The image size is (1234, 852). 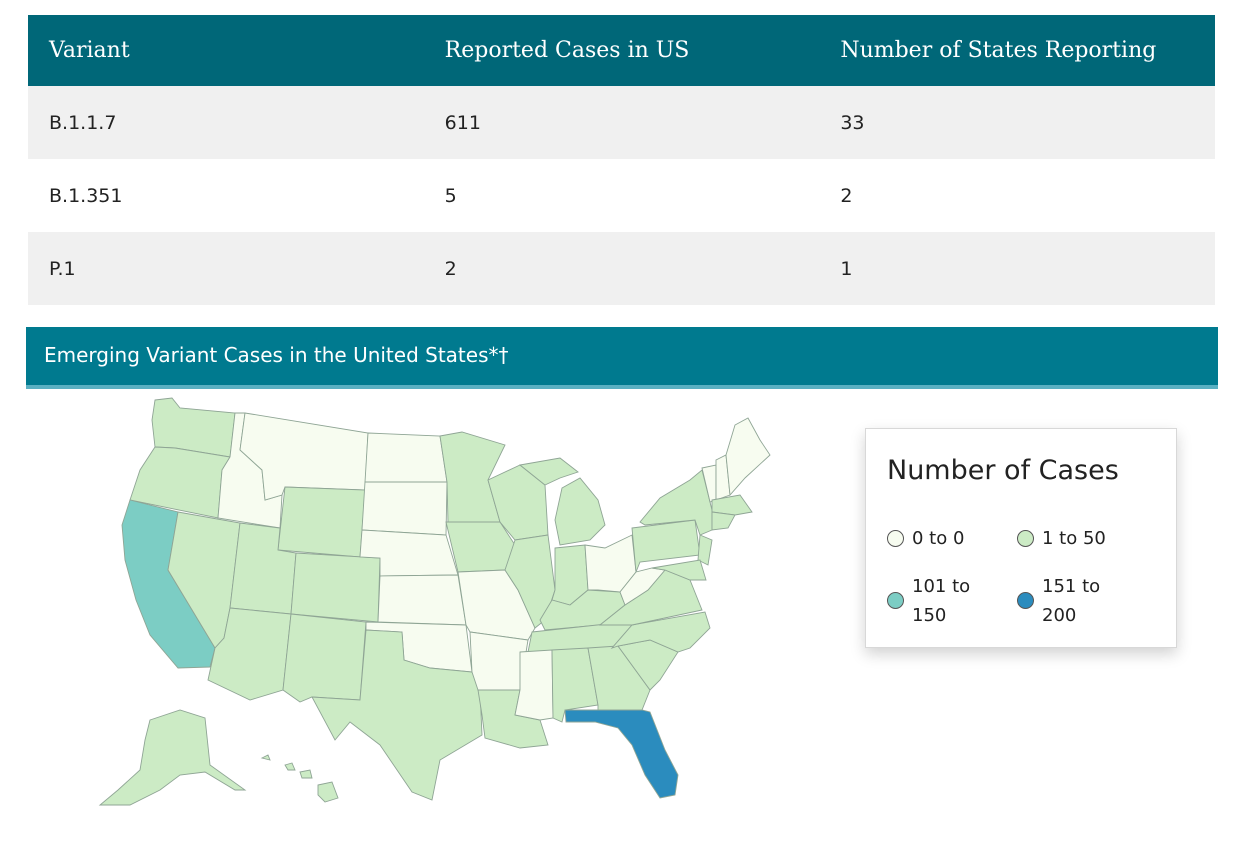 I want to click on state-alaska, so click(x=172, y=757).